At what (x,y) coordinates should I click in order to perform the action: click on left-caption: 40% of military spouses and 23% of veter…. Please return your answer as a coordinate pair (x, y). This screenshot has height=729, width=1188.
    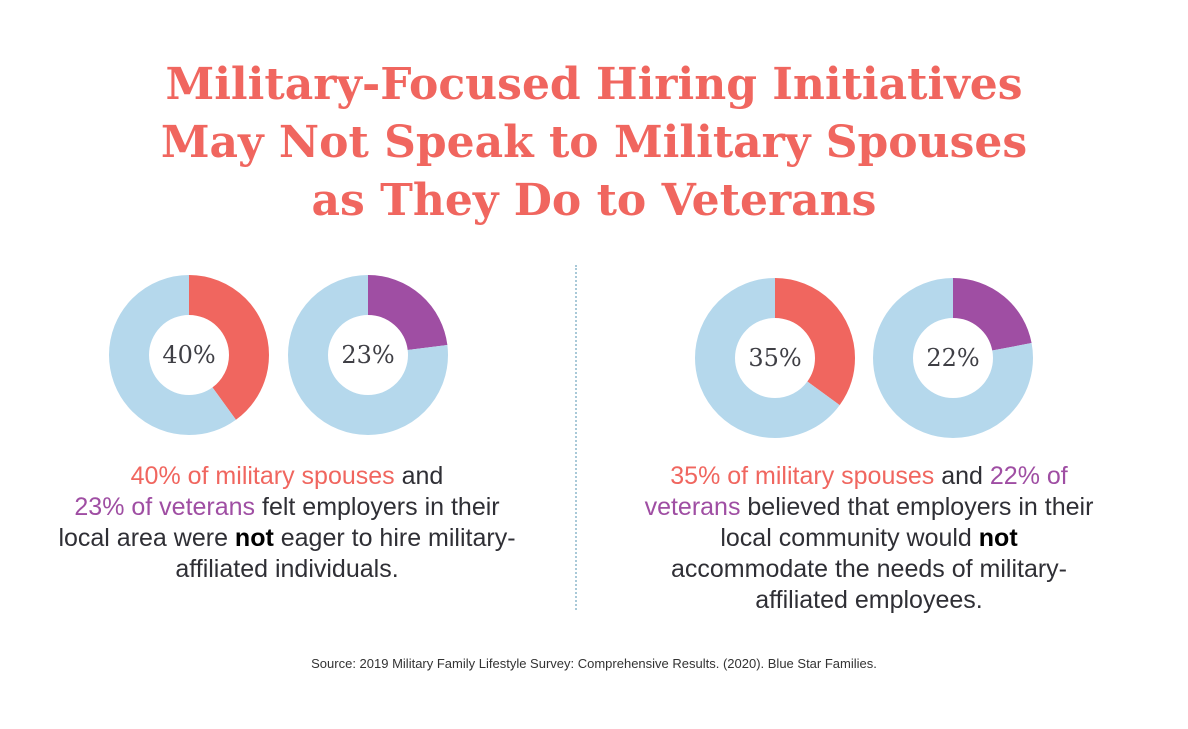
    Looking at the image, I should click on (287, 523).